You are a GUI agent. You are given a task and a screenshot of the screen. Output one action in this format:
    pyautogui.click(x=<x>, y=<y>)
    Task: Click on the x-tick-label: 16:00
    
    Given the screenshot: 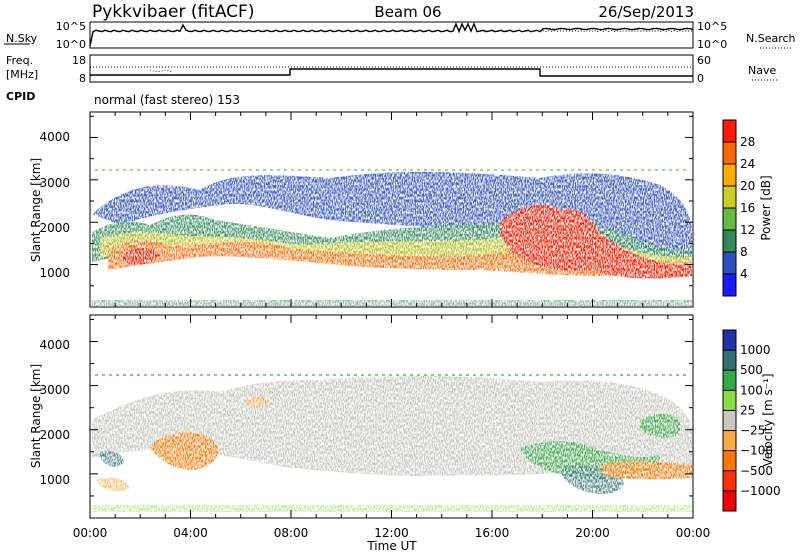 What is the action you would take?
    pyautogui.click(x=492, y=533)
    